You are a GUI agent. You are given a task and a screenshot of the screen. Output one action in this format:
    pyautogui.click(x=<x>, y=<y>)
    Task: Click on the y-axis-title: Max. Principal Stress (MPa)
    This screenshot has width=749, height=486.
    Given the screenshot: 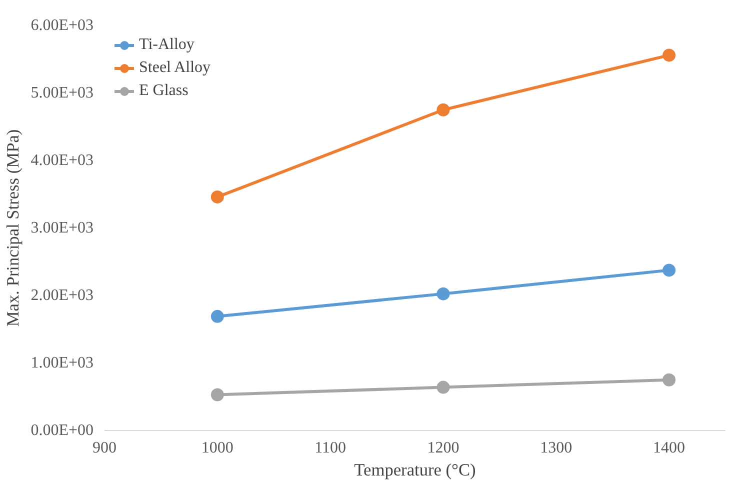 What is the action you would take?
    pyautogui.click(x=13, y=228)
    